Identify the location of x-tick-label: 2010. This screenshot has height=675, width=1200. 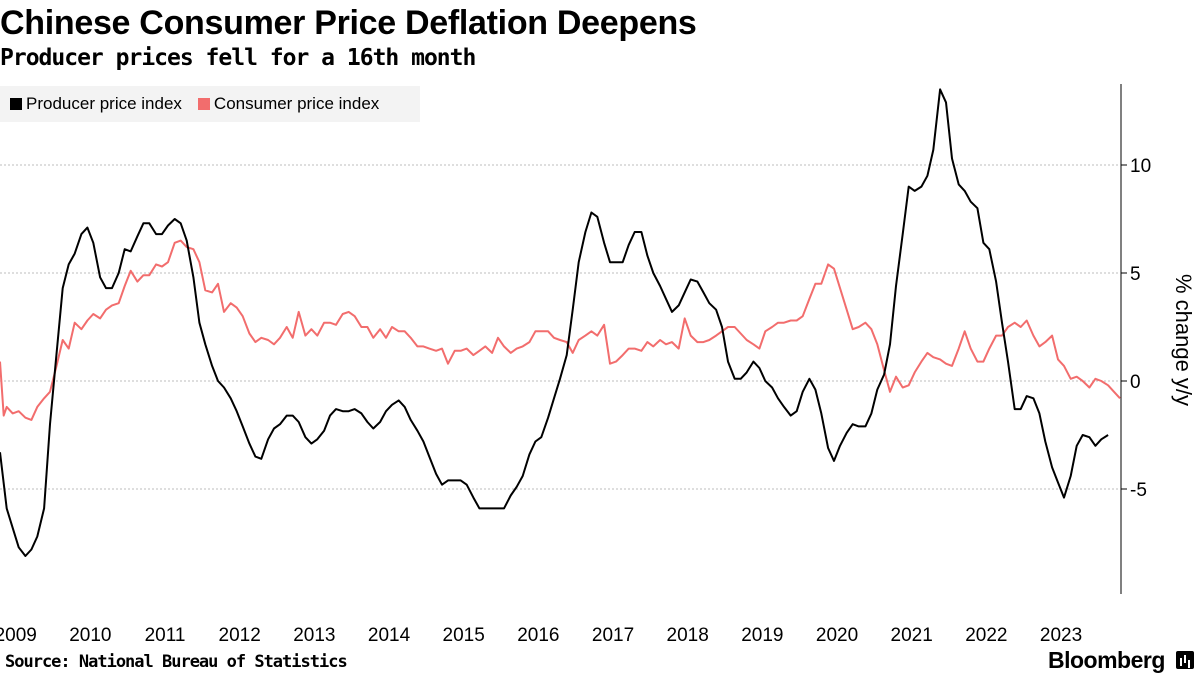
(90, 635).